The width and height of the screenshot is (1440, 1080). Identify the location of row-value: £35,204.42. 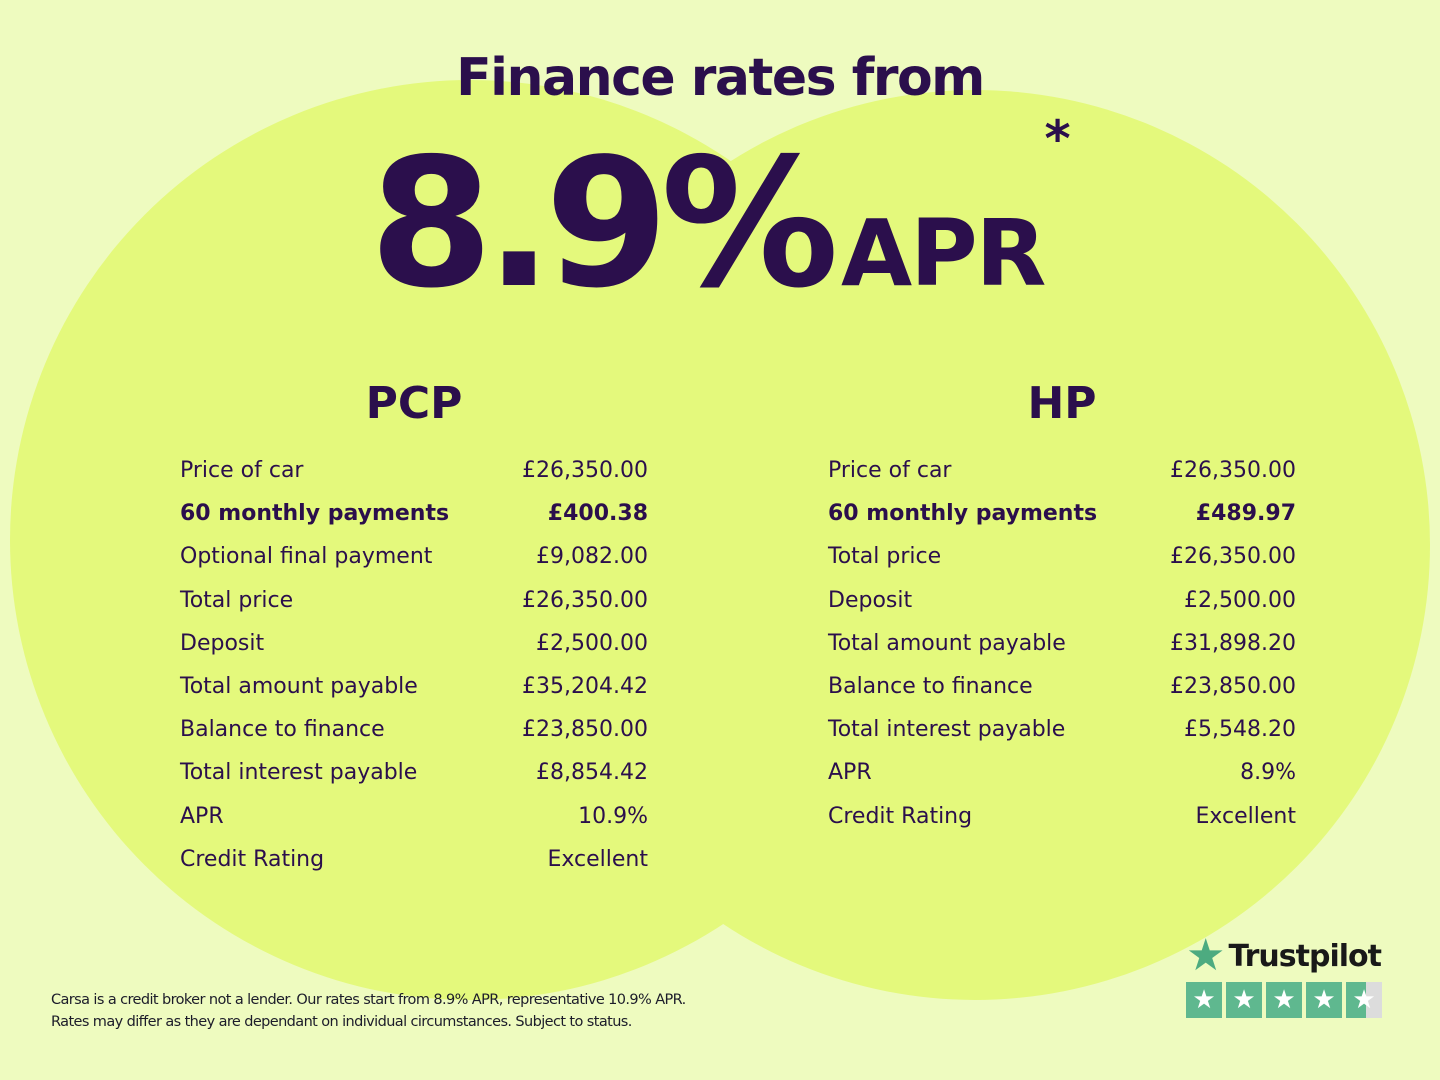
(585, 686).